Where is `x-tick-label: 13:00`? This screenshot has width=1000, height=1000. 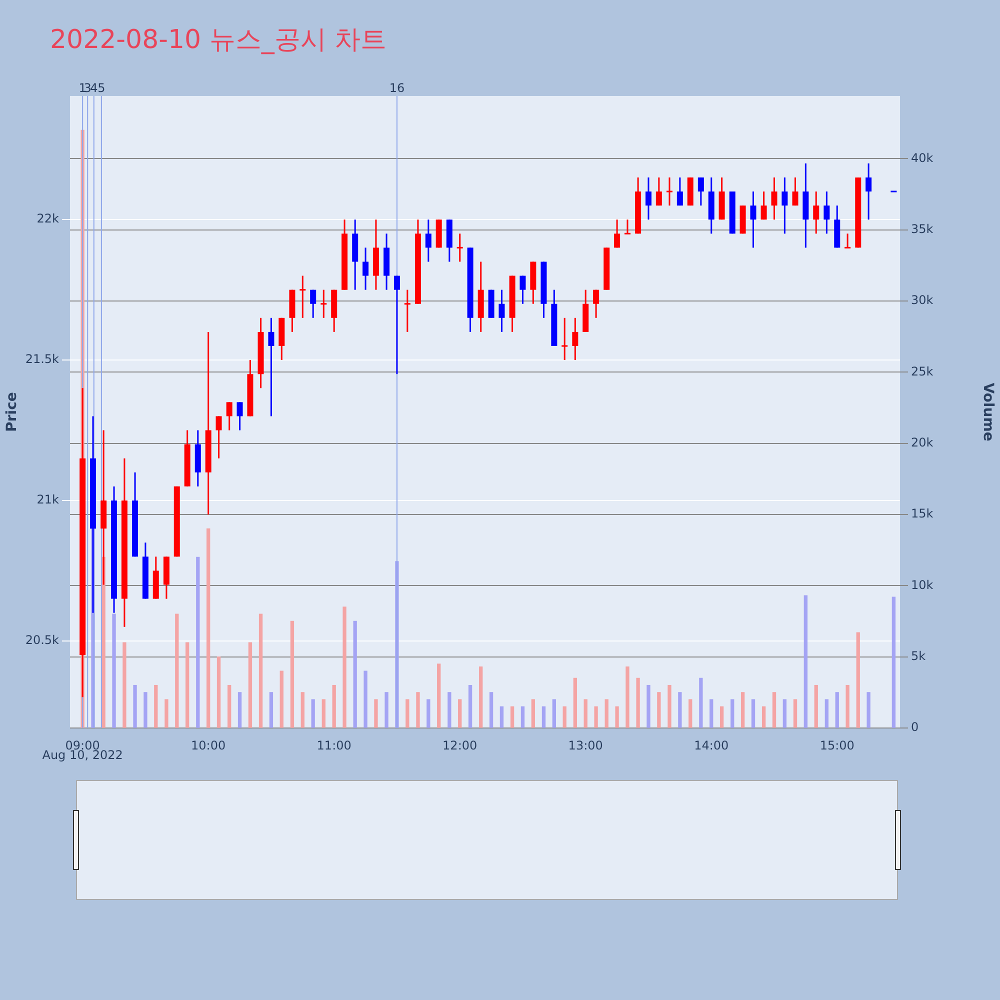
x-tick-label: 13:00 is located at coordinates (585, 745).